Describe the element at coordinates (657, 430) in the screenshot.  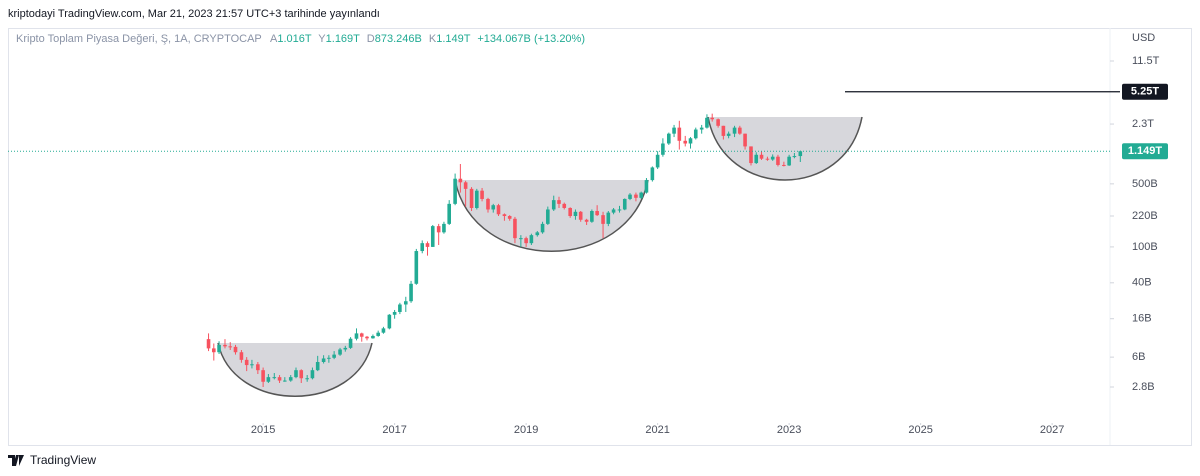
I see `x-tick-label: 2021` at that location.